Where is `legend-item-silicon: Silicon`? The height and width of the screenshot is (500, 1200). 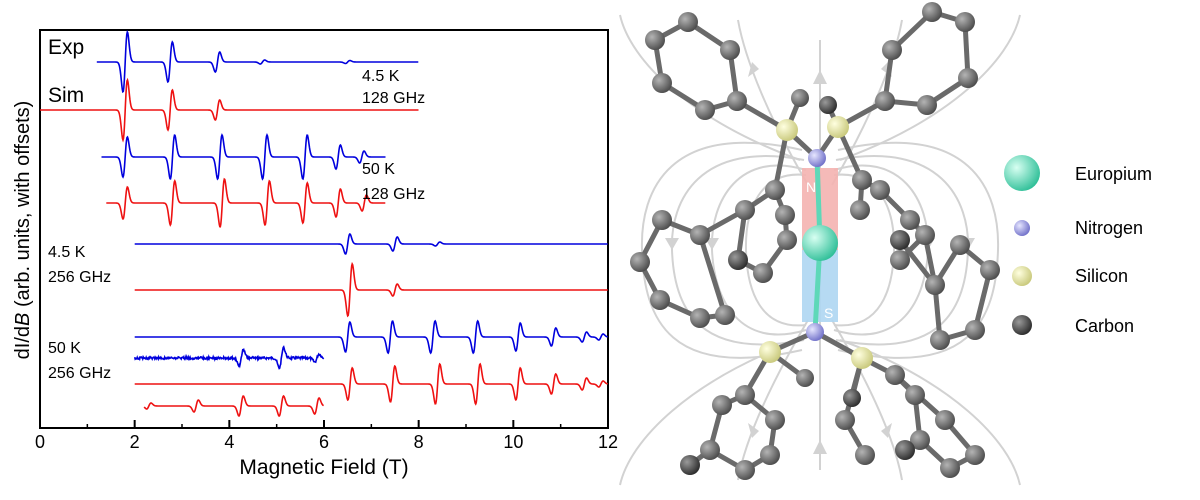 legend-item-silicon: Silicon is located at coordinates (1070, 276).